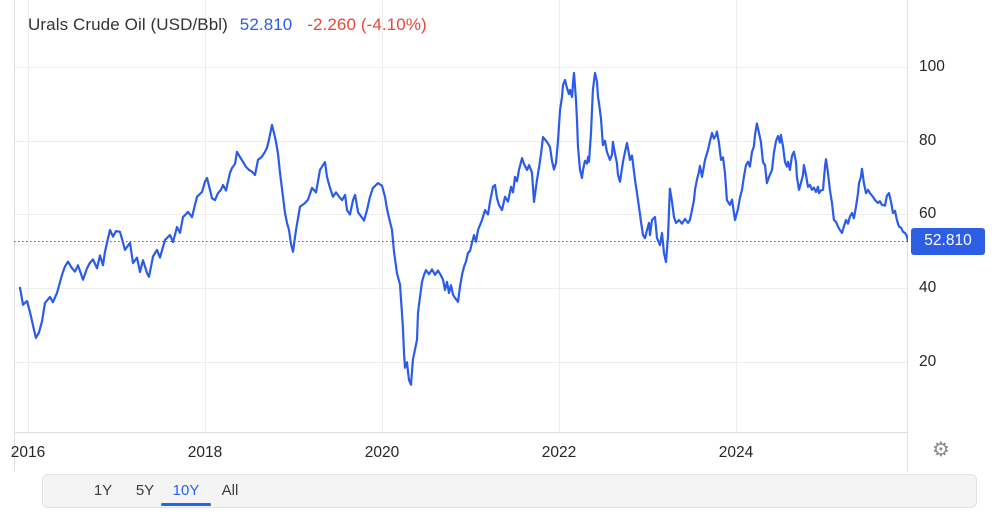  Describe the element at coordinates (367, 24) in the screenshot. I see `price-change-value: -2.260 (-4.10%)` at that location.